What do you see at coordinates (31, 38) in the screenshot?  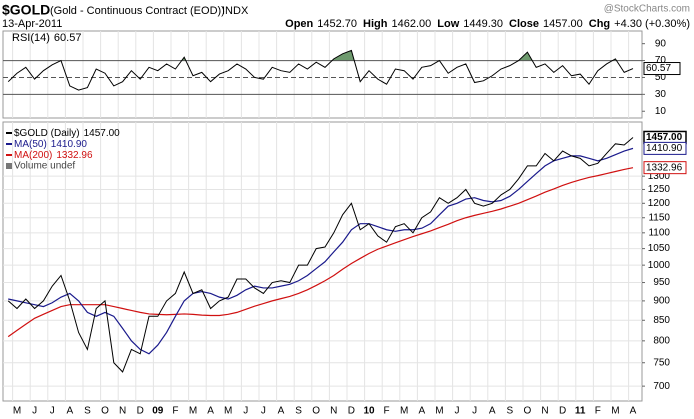 I see `rsi-title: RSI(14)` at bounding box center [31, 38].